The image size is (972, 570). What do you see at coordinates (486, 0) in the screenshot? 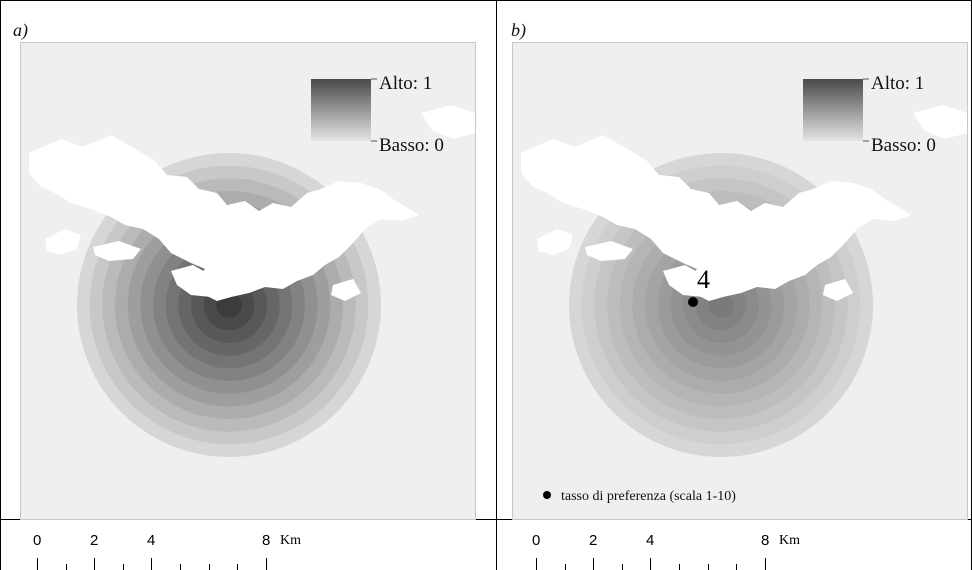
I see `frame-top-border` at bounding box center [486, 0].